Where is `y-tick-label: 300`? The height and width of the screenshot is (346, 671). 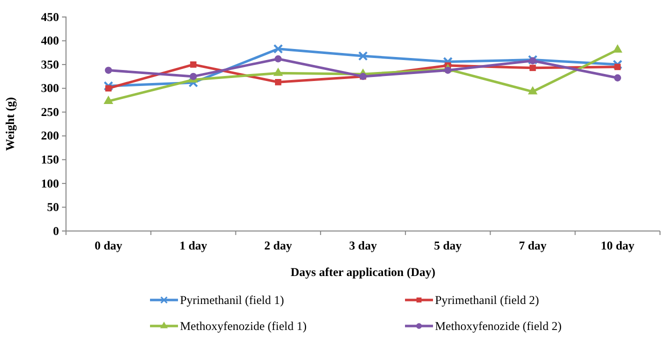
y-tick-label: 300 is located at coordinates (50, 88).